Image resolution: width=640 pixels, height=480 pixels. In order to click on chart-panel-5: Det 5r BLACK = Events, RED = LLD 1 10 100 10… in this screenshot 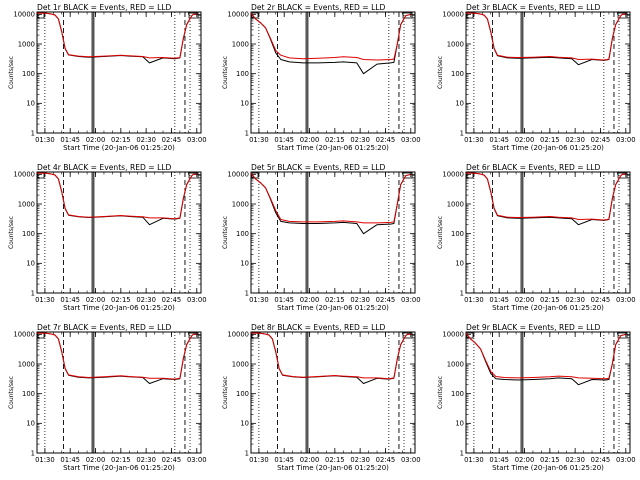, I will do `click(321, 237)`.